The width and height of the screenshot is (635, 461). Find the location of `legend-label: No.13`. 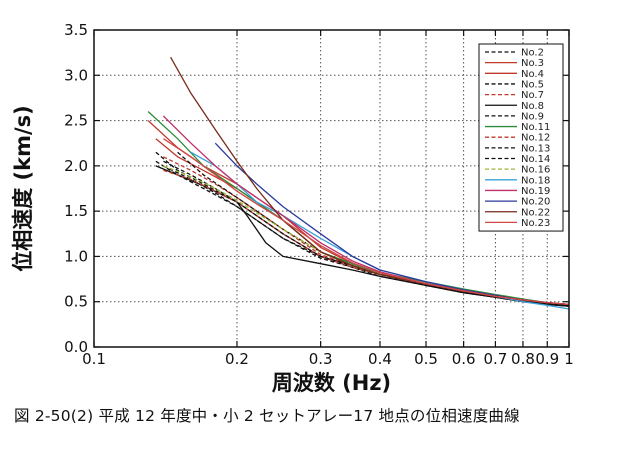

legend-label: No.13 is located at coordinates (535, 148).